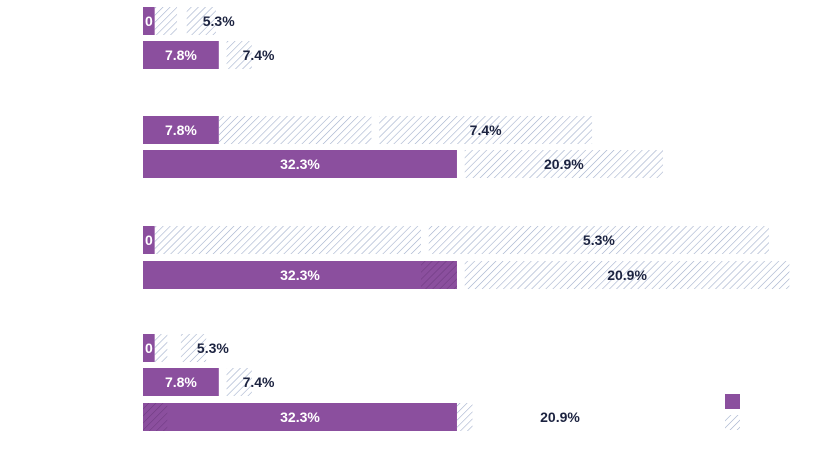  What do you see at coordinates (166, 21) in the screenshot?
I see `bar-hatch-g0-b0-s0` at bounding box center [166, 21].